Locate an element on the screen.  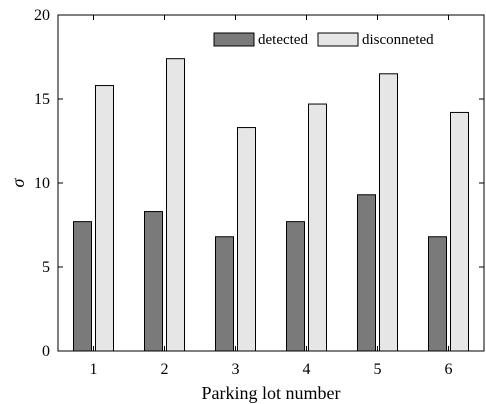
x-tick-label: 1 is located at coordinates (94, 369).